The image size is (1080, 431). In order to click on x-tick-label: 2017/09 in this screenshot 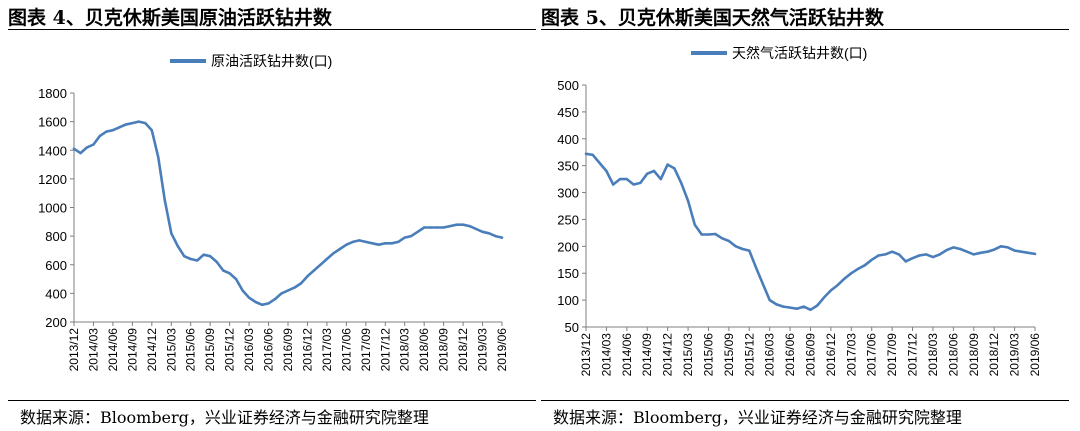, I will do `click(892, 355)`.